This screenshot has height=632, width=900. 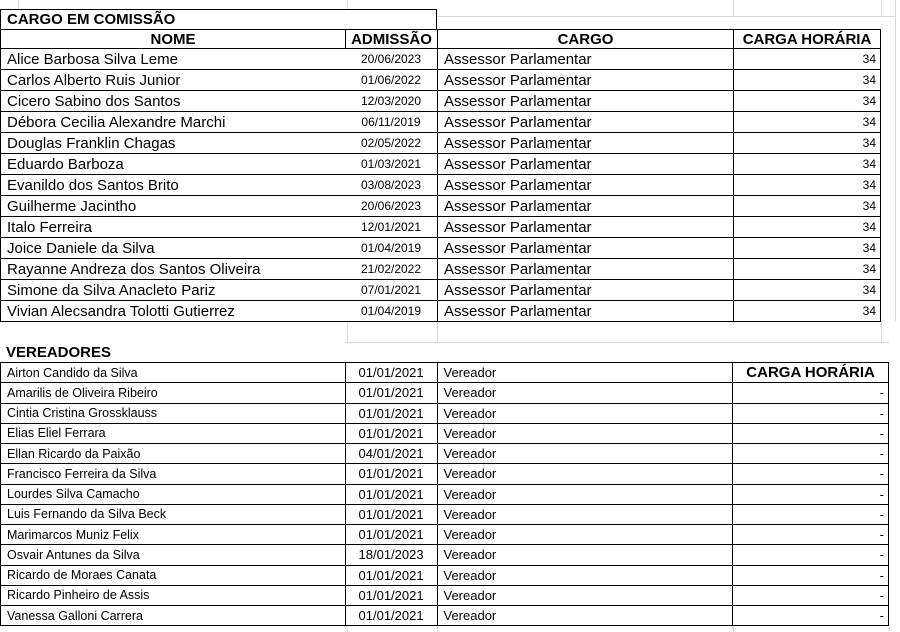 I want to click on cell-nome: Débora Cecilia Alexandre Marchi, so click(x=116, y=122).